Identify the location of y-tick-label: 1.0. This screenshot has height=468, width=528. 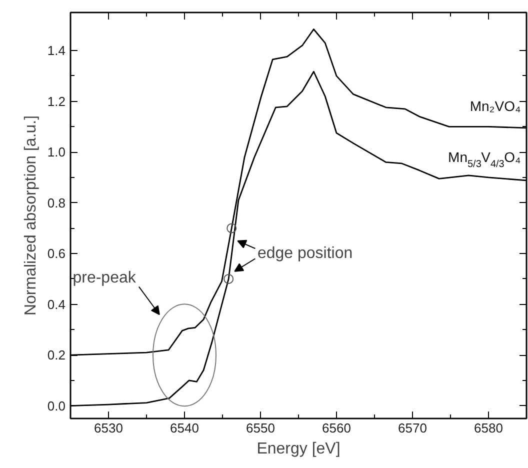
(56, 152).